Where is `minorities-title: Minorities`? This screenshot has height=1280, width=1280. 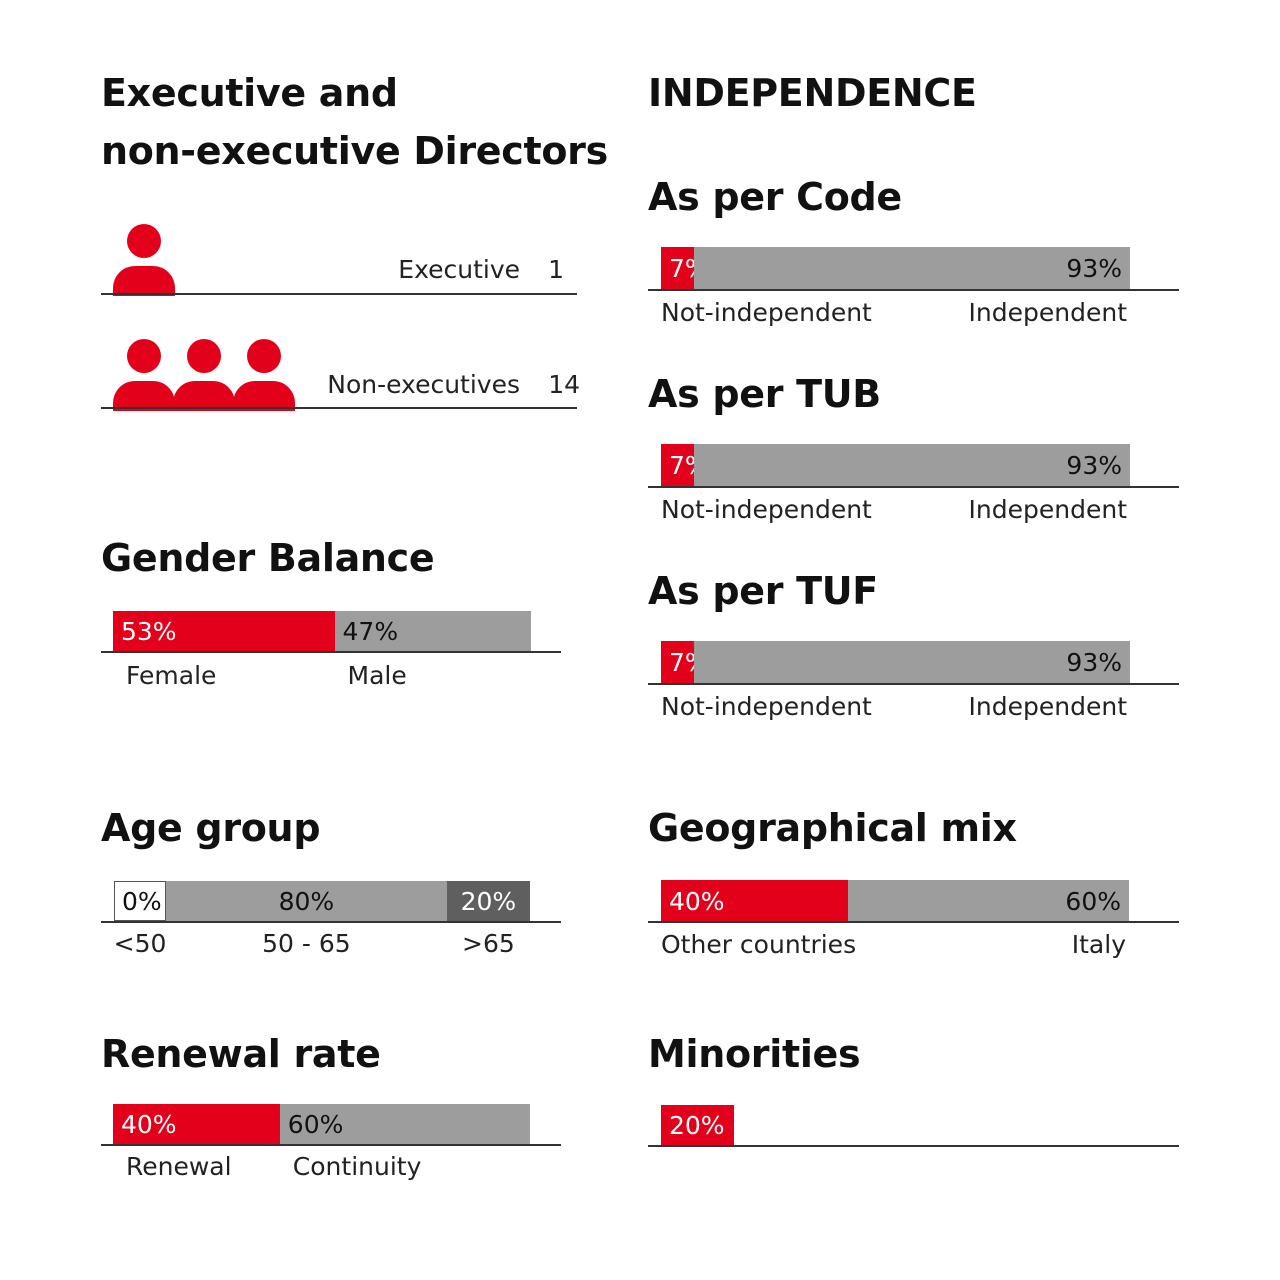 minorities-title: Minorities is located at coordinates (754, 1054).